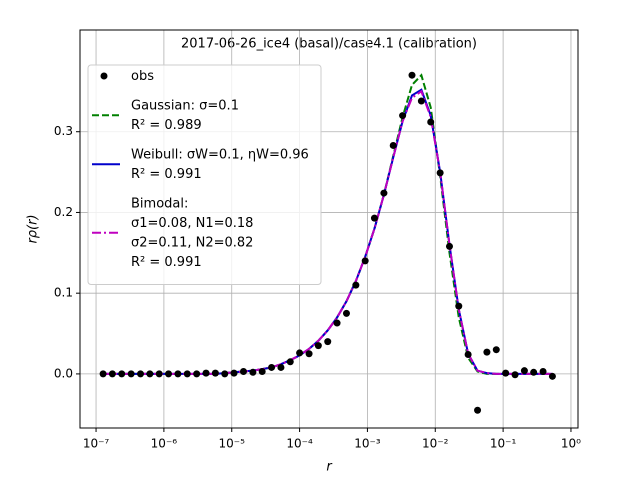 This screenshot has height=480, width=640. I want to click on legend-label: obs, so click(142, 76).